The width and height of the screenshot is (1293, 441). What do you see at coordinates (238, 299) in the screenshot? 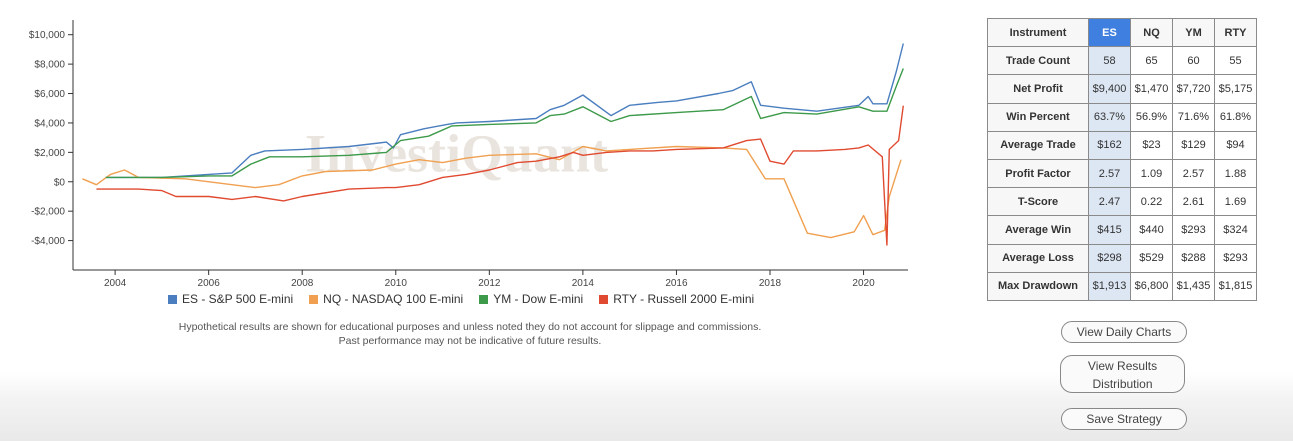
I see `legend-label-es: ES - S&P 500 E-mini` at bounding box center [238, 299].